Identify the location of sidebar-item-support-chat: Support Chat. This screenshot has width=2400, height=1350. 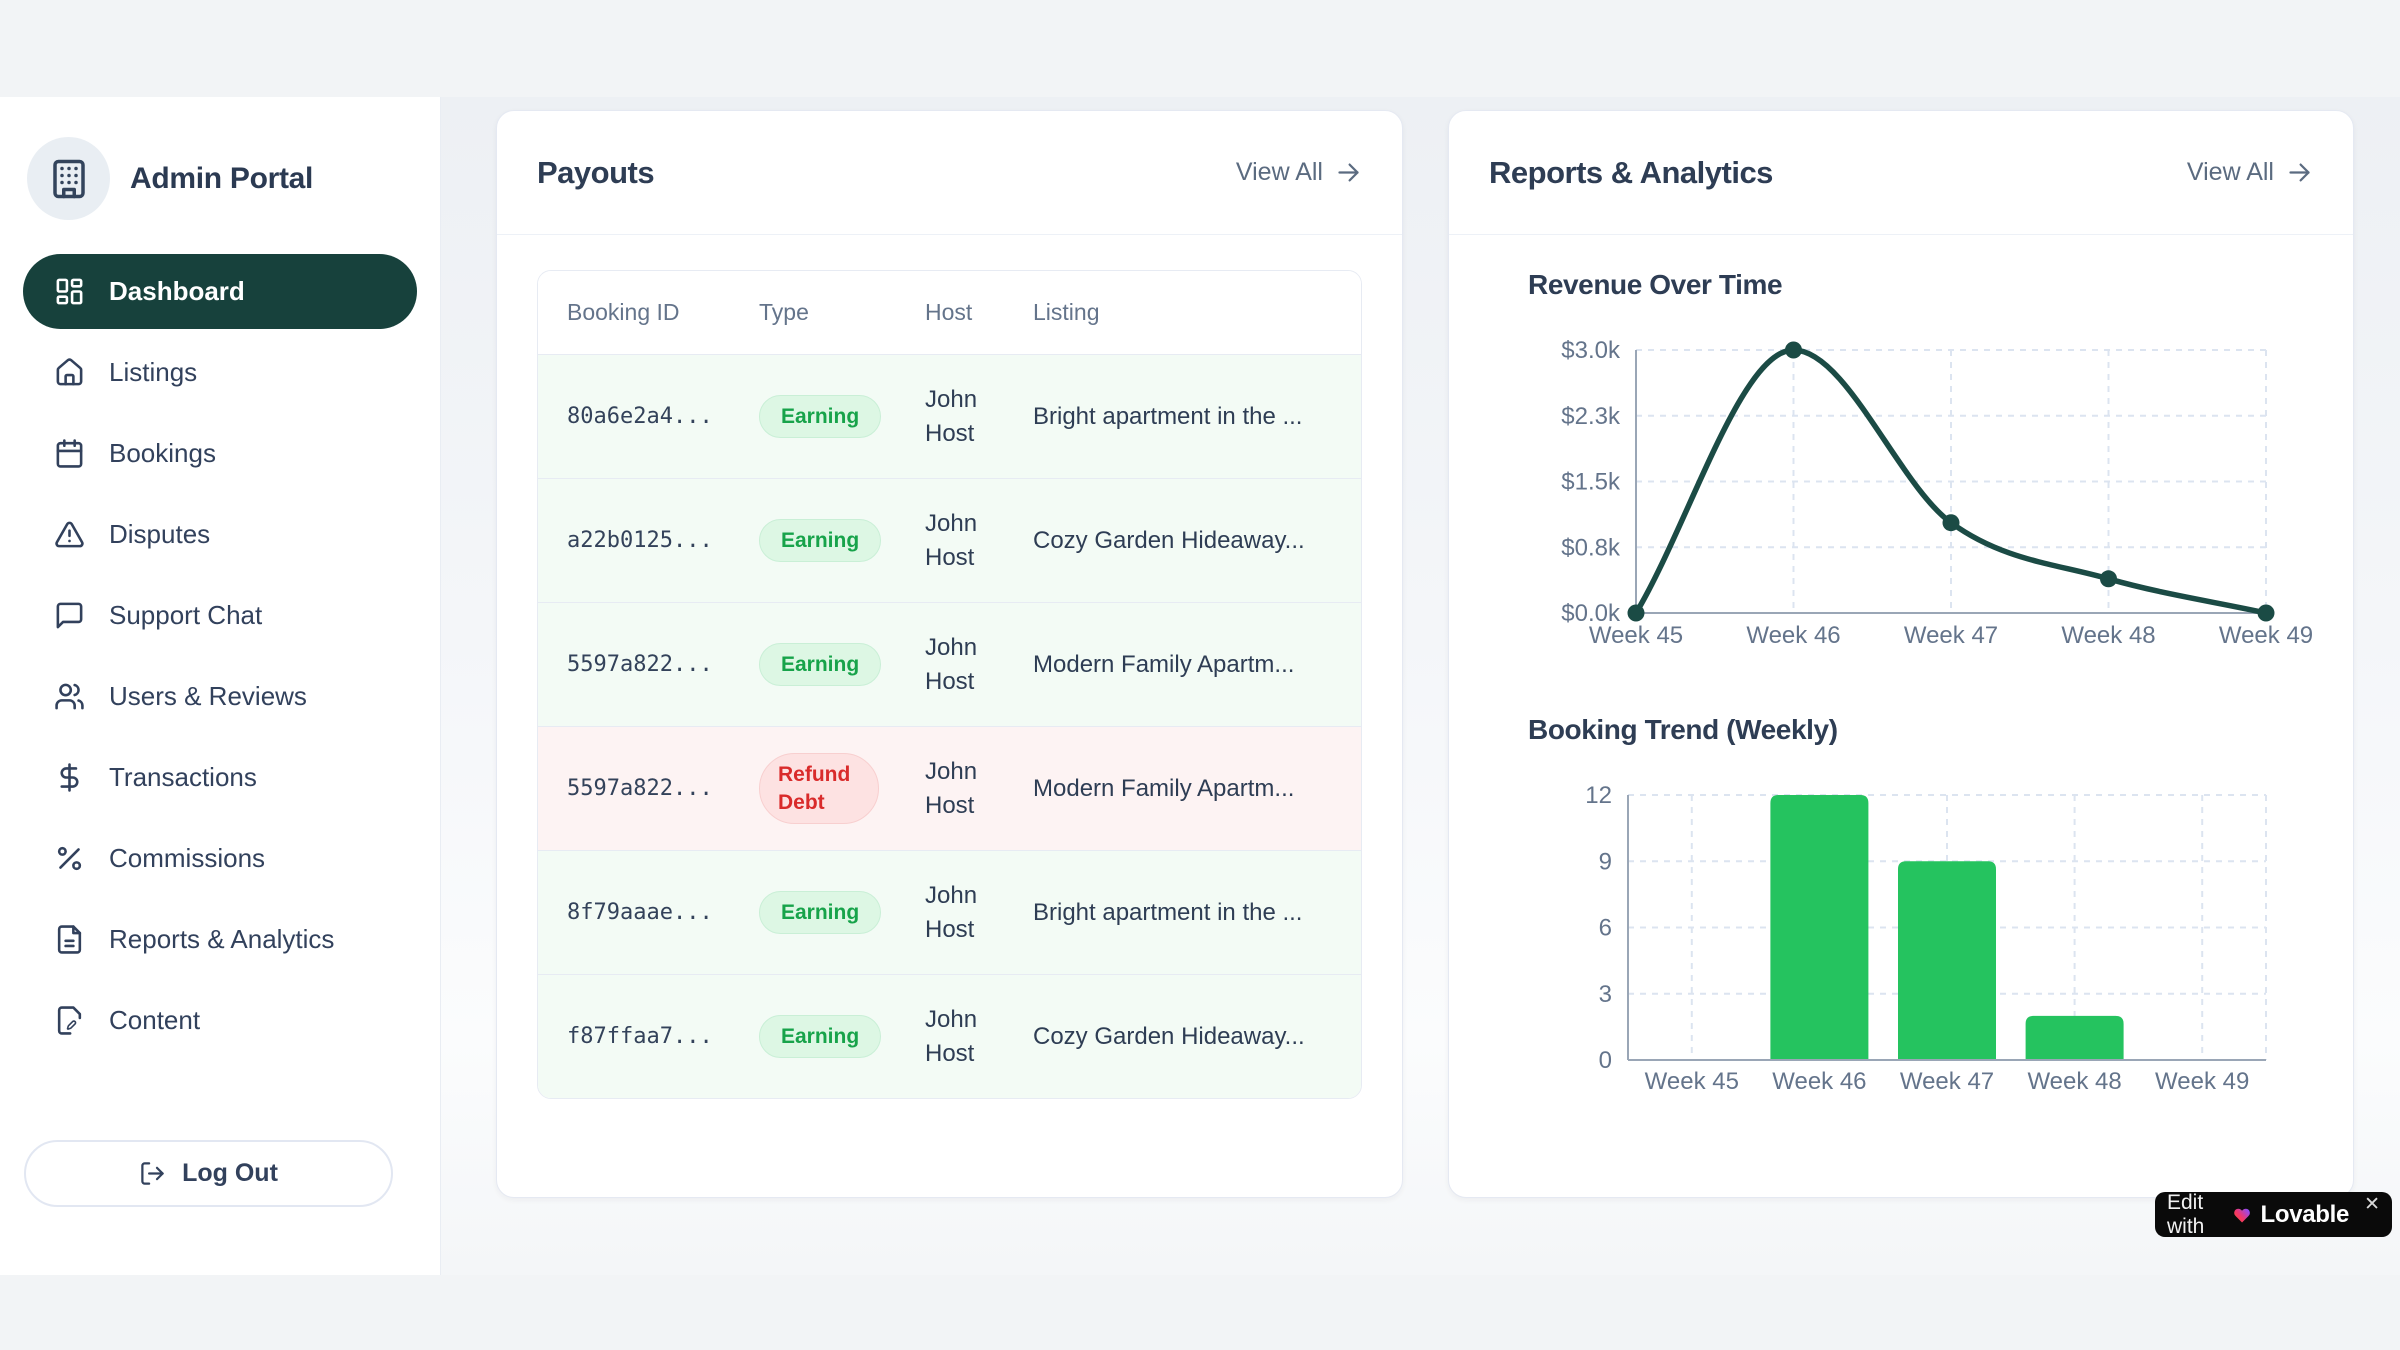
(220, 615).